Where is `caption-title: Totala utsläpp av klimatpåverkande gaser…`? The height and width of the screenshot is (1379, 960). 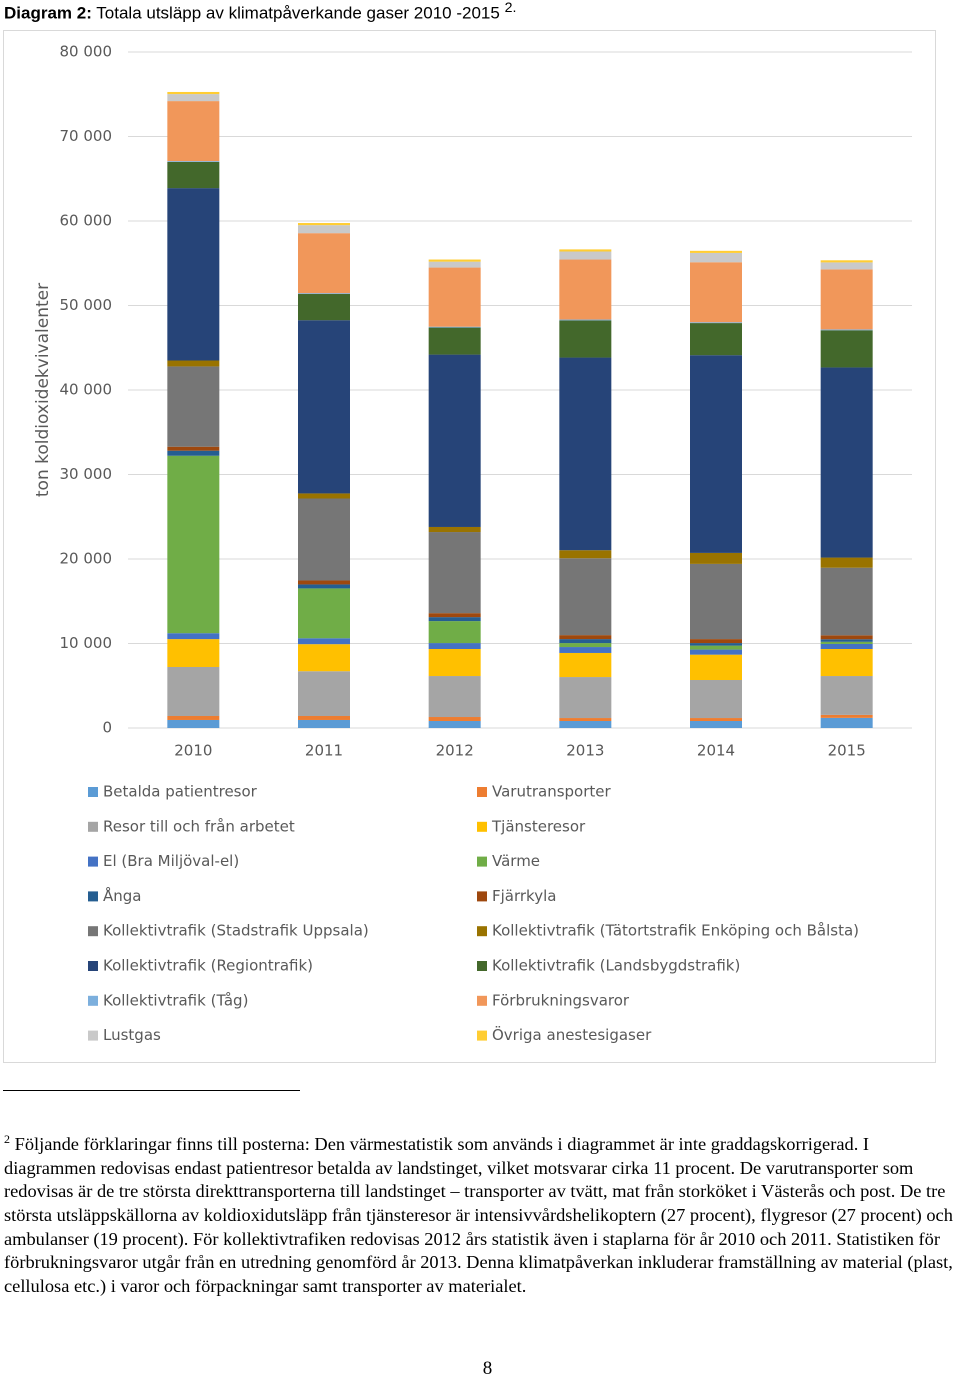 caption-title: Totala utsläpp av klimatpåverkande gaser… is located at coordinates (298, 13).